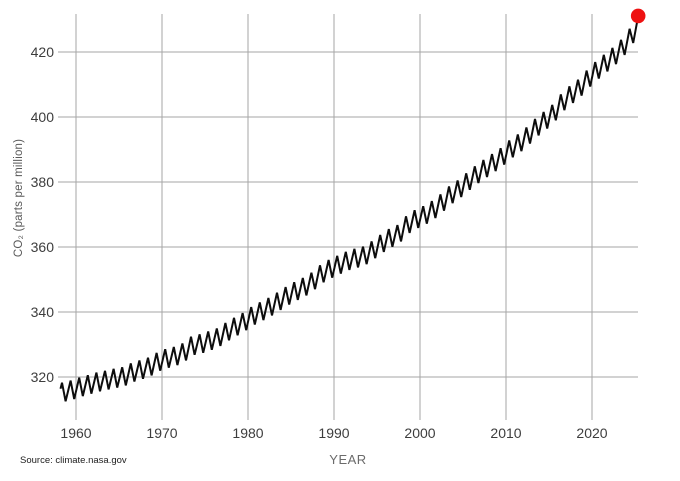 This screenshot has width=680, height=481. I want to click on source-note: Source: climate.nasa.gov, so click(73, 460).